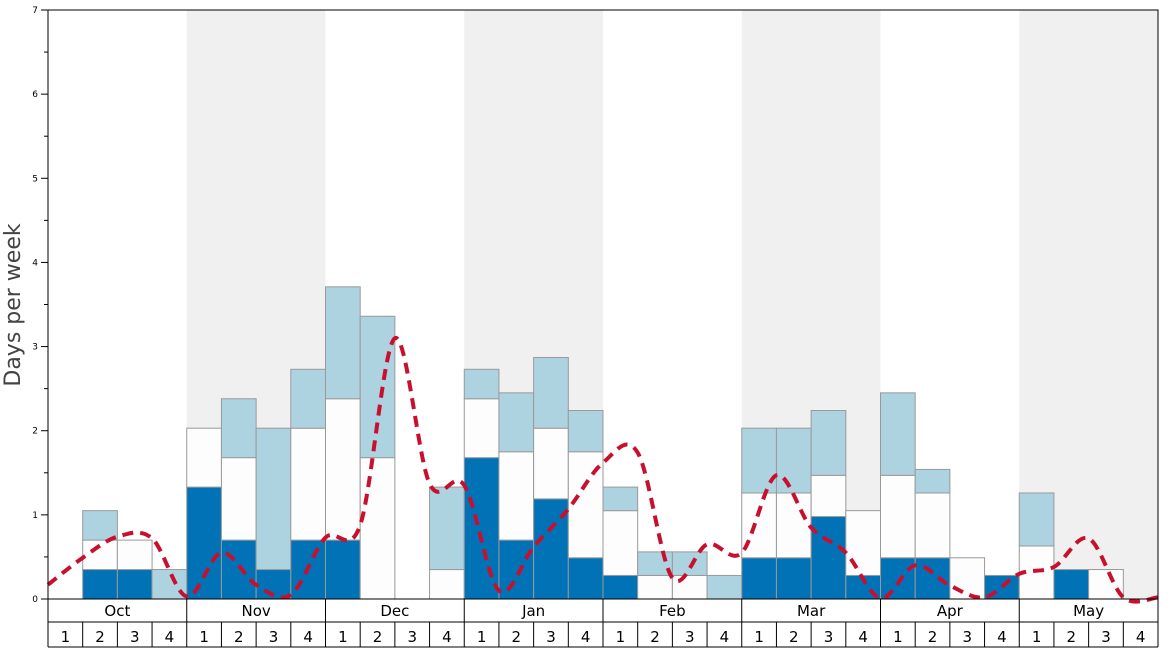 The width and height of the screenshot is (1168, 648). What do you see at coordinates (35, 348) in the screenshot?
I see `y-tick-label: 3` at bounding box center [35, 348].